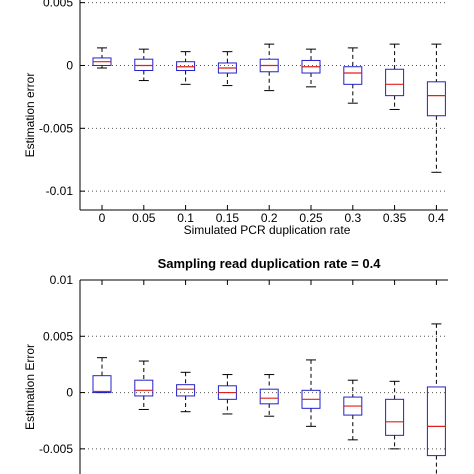 The image size is (474, 474). What do you see at coordinates (30, 115) in the screenshot?
I see `y-axis-label: Estimation error` at bounding box center [30, 115].